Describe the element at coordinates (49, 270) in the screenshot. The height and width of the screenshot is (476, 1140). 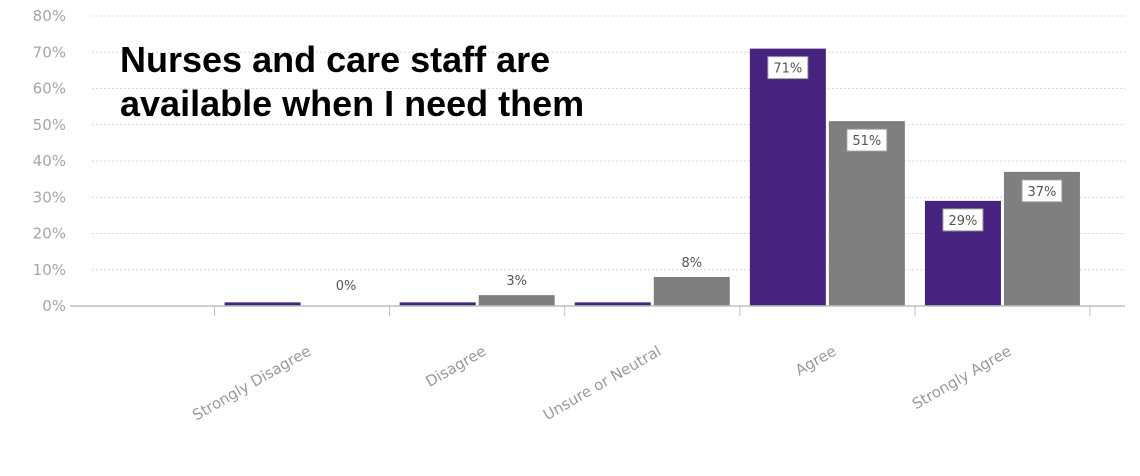
I see `y-tick-label: 10%` at that location.